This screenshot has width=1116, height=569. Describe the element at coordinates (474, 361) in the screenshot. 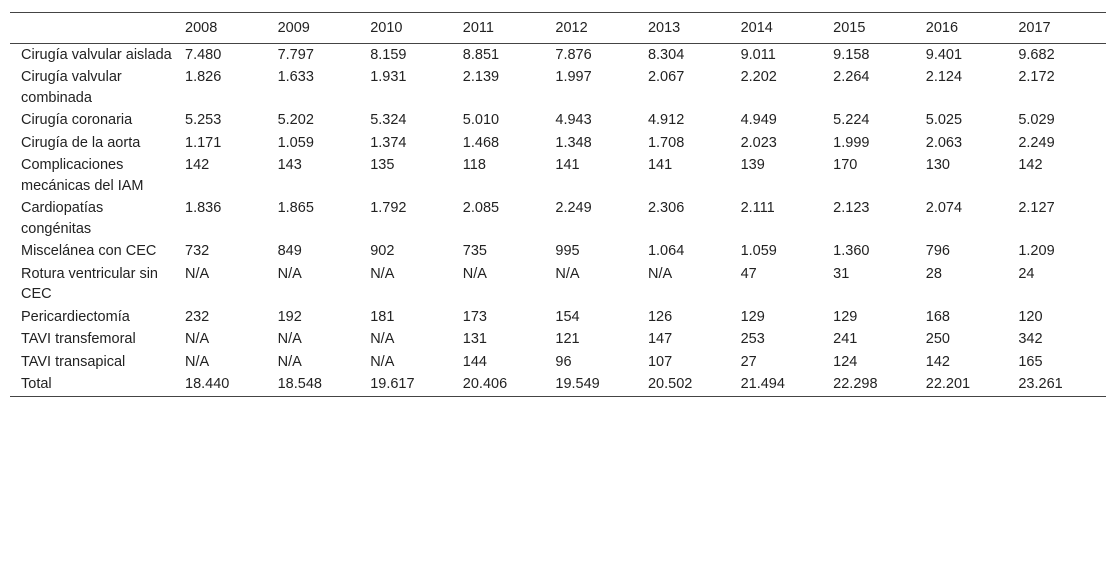

I see `cell: 144` at that location.